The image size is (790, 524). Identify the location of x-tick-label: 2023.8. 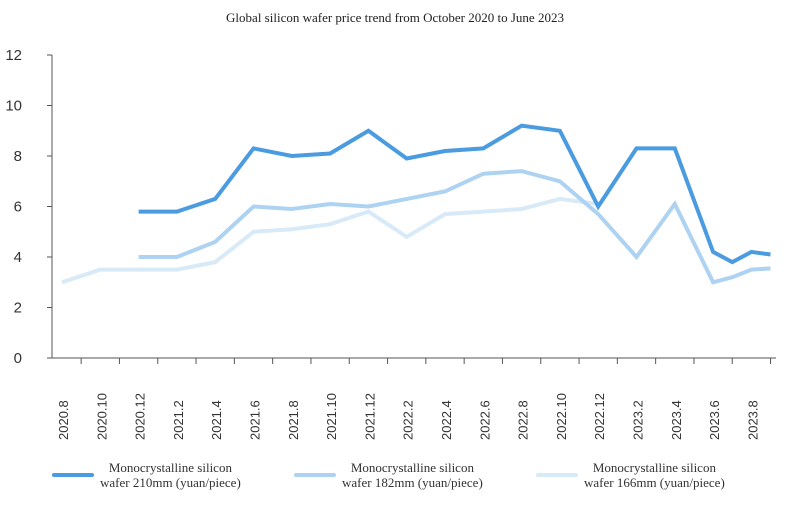
(752, 420).